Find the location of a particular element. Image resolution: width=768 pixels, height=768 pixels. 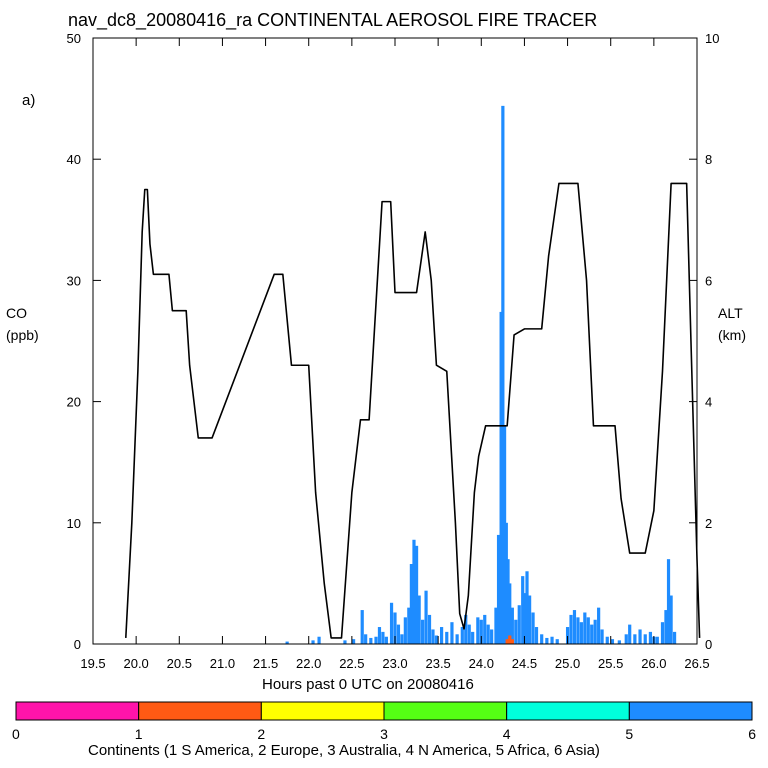

colorbar-tick-label-3: 3 is located at coordinates (384, 734).